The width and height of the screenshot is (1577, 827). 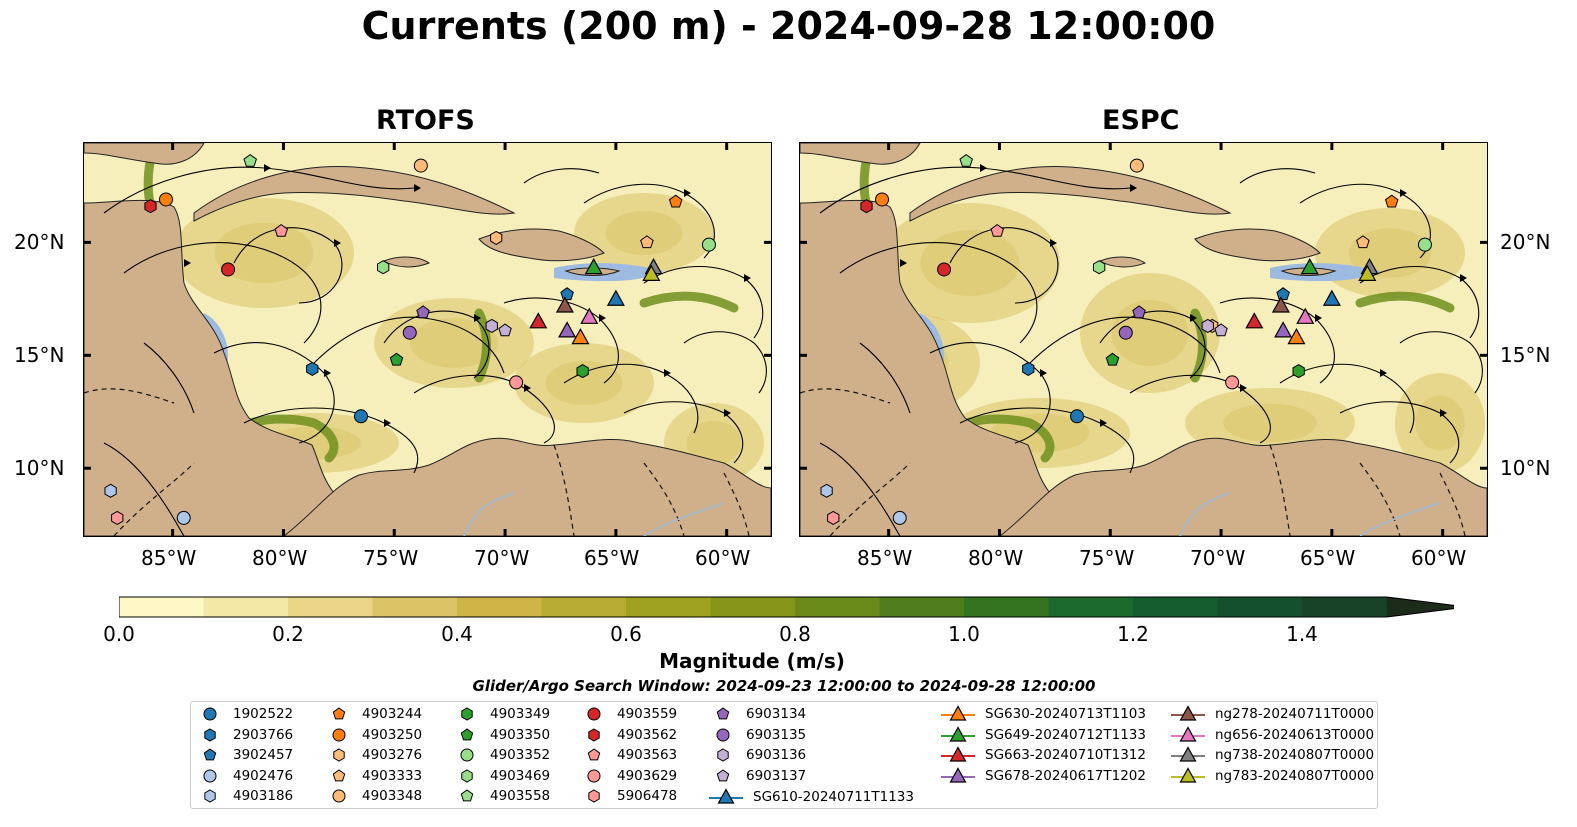 I want to click on legend-label: 6903136, so click(x=776, y=755).